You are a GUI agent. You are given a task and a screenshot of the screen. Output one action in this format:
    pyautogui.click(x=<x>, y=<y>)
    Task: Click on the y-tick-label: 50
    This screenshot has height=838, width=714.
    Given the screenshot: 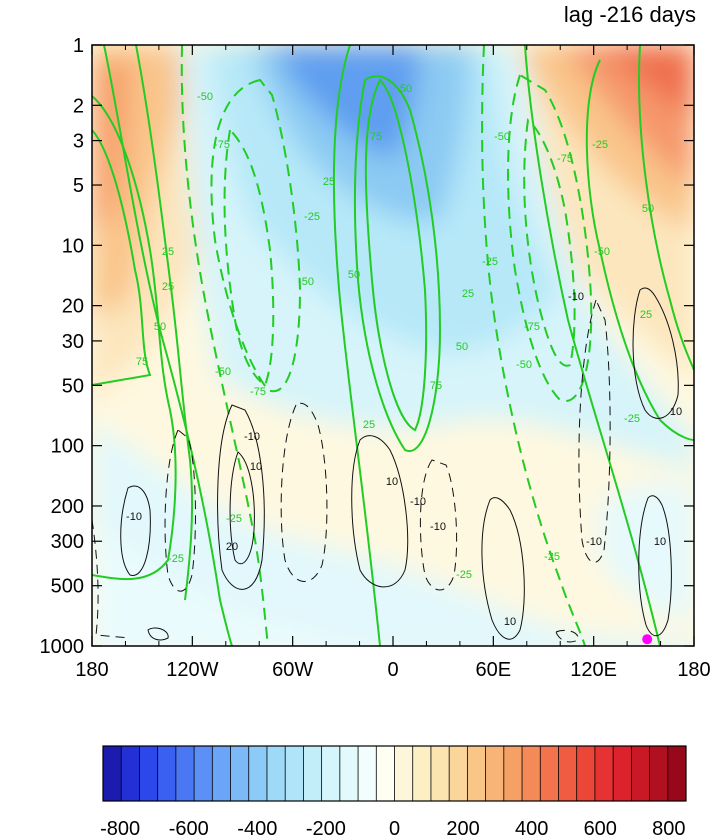 What is the action you would take?
    pyautogui.click(x=73, y=386)
    